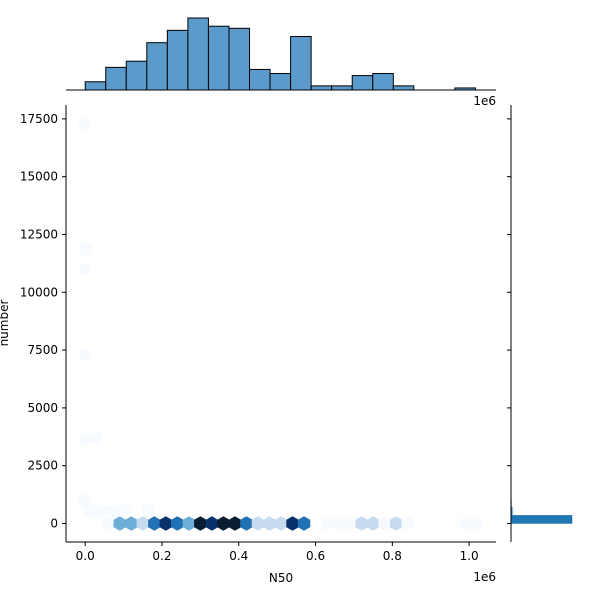 The image size is (600, 600). I want to click on marginal-y-ticks, so click(509, 321).